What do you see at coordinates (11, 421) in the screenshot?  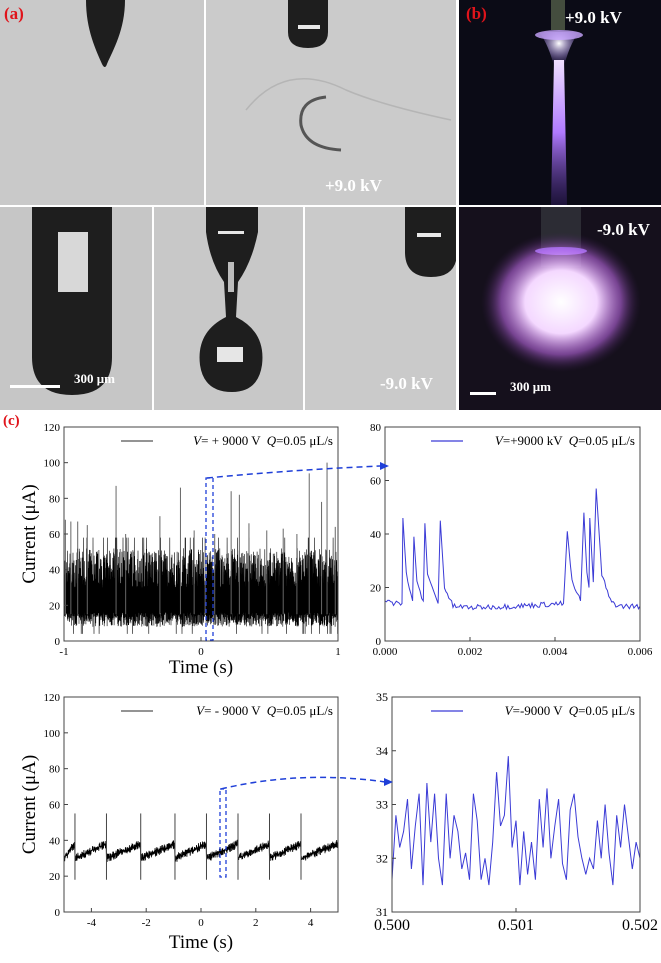 I see `panel-label-c: (c)` at bounding box center [11, 421].